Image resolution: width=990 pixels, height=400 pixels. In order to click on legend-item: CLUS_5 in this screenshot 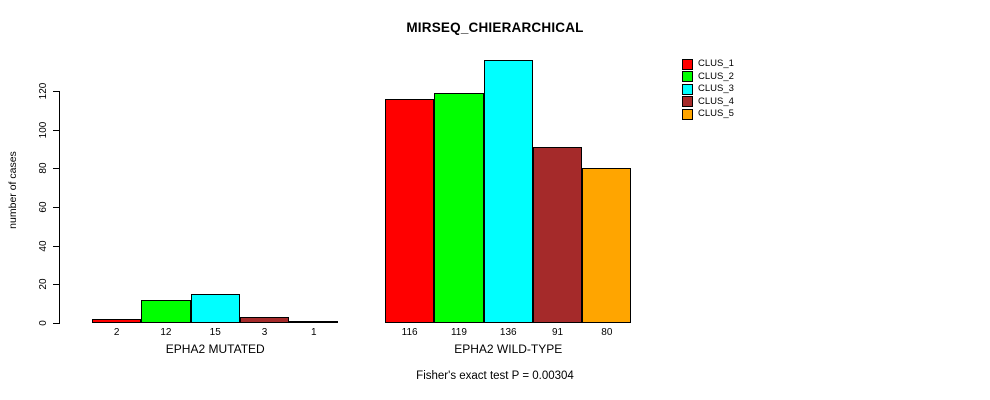, I will do `click(708, 114)`.